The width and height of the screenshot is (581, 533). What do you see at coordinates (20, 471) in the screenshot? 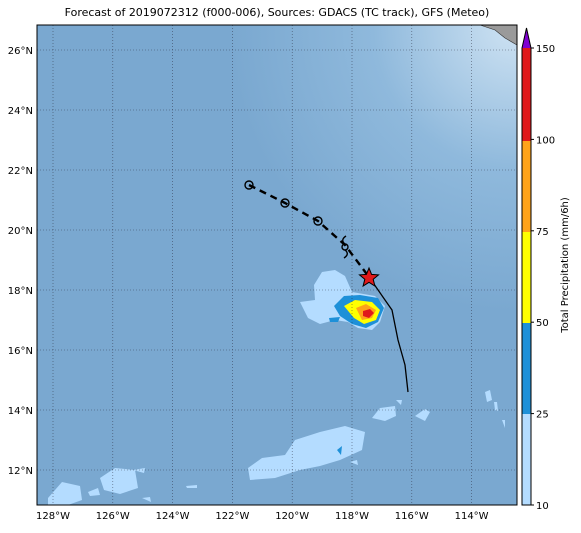
I see `lat-label: 12°N` at bounding box center [20, 471].